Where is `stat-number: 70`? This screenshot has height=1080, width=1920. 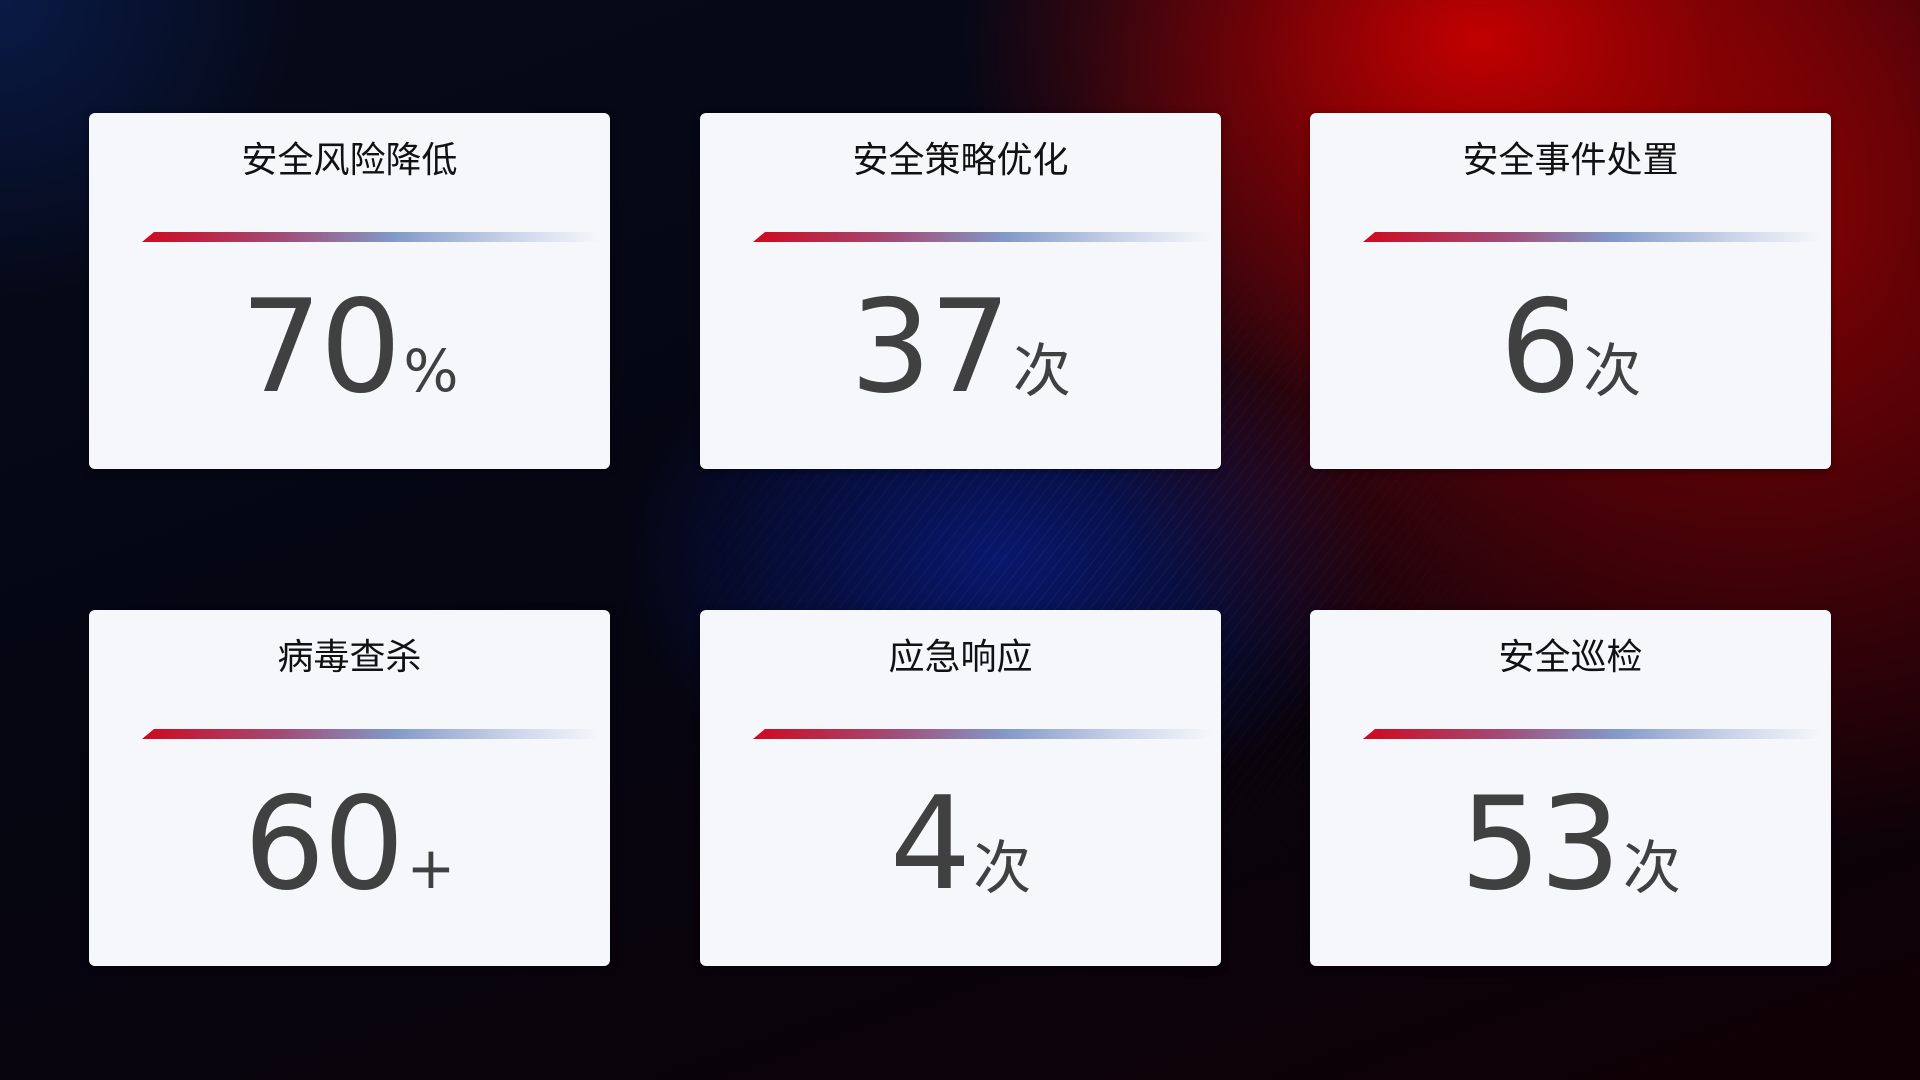
stat-number: 70 is located at coordinates (321, 347).